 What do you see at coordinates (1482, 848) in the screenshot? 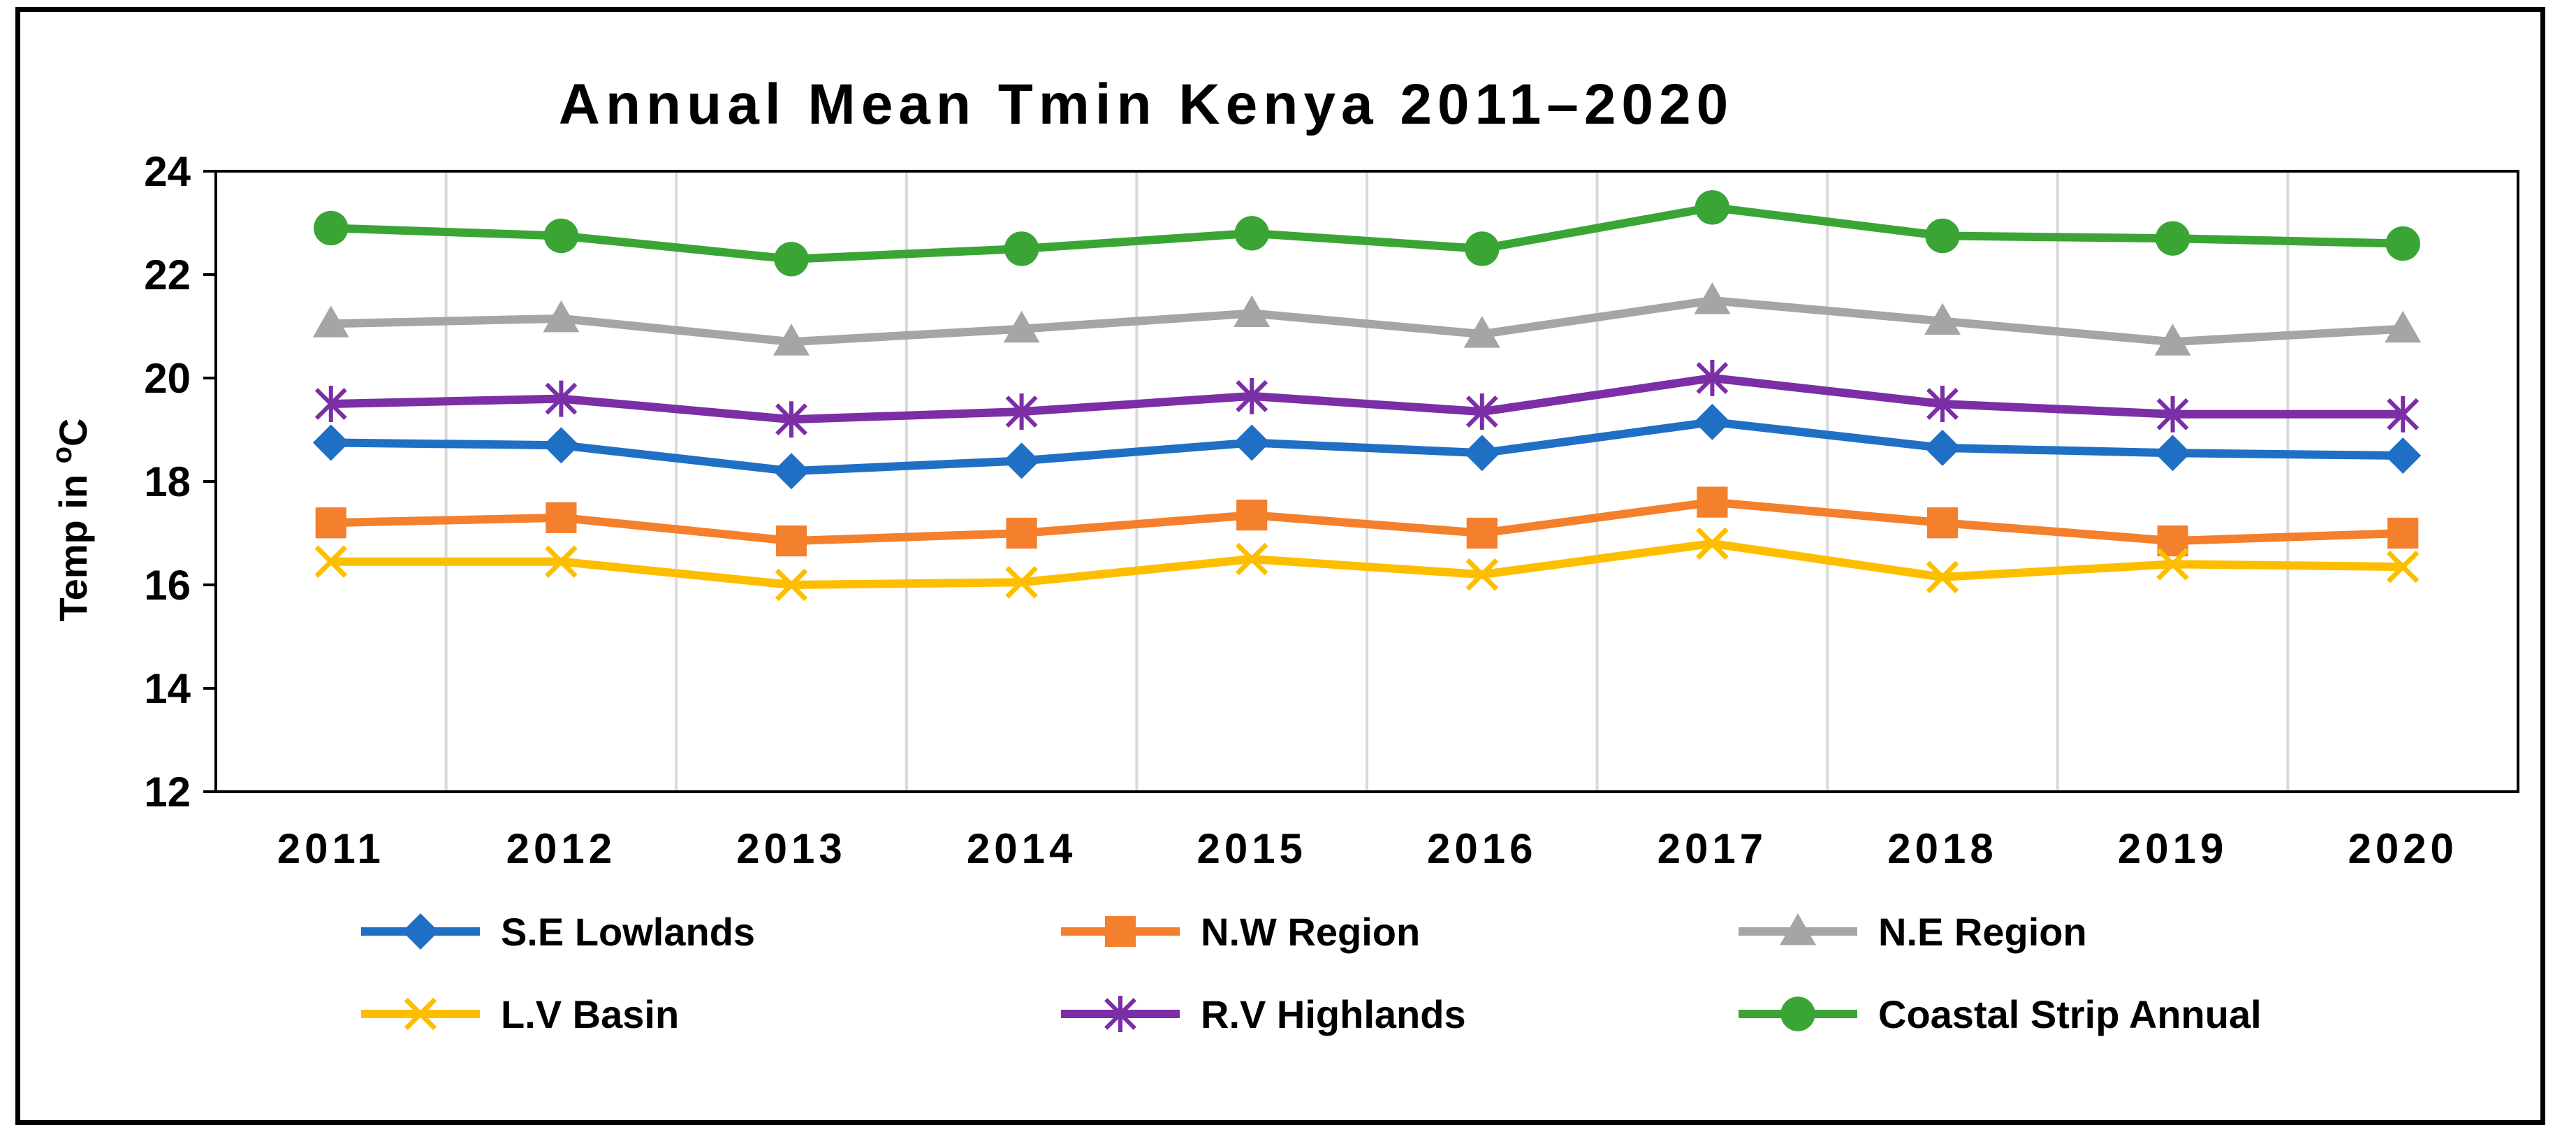
I see `x-tick-label: 2016` at bounding box center [1482, 848].